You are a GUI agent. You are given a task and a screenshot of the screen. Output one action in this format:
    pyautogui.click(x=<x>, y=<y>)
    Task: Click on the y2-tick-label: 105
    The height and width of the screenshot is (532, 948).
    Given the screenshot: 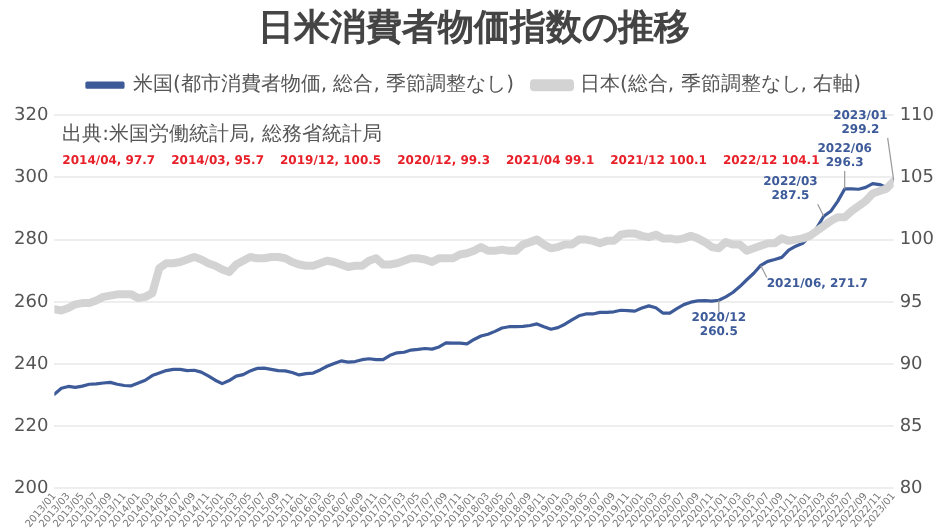 What is the action you would take?
    pyautogui.click(x=917, y=178)
    